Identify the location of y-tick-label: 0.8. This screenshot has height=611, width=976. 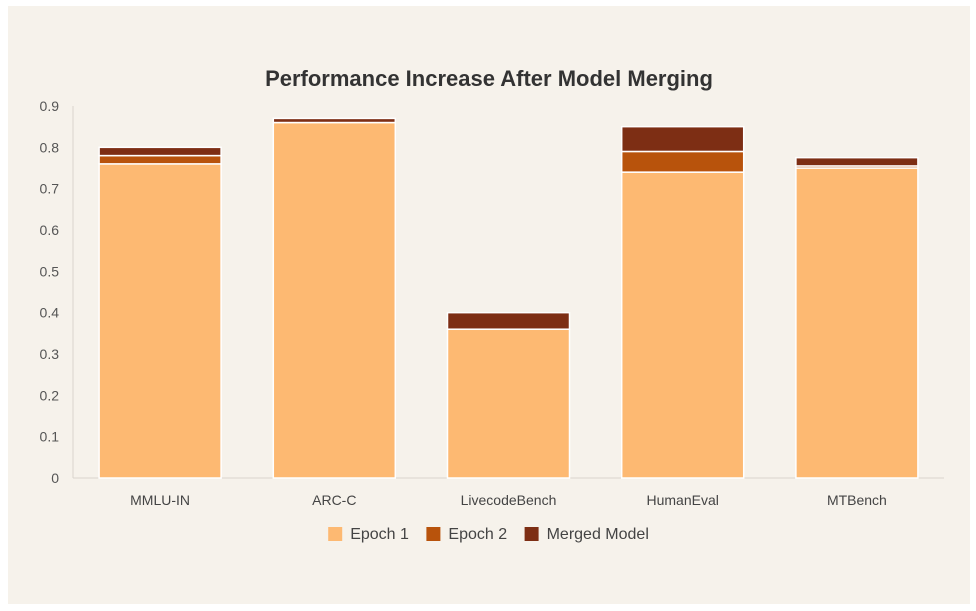
(50, 147).